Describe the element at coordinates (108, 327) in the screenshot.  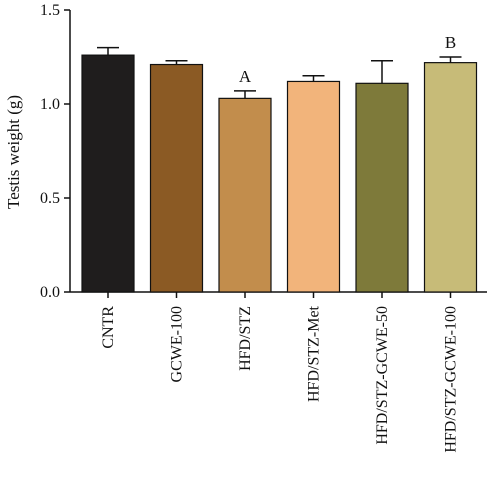
I see `x-tick-label: CNTR` at that location.